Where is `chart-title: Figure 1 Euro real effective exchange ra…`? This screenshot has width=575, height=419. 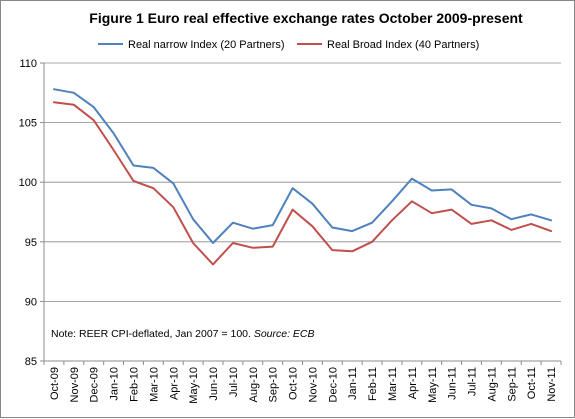
chart-title: Figure 1 Euro real effective exchange ra… is located at coordinates (306, 18).